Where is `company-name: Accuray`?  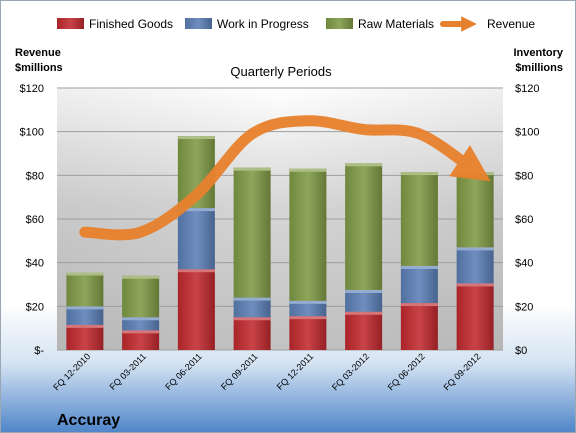 company-name: Accuray is located at coordinates (88, 420).